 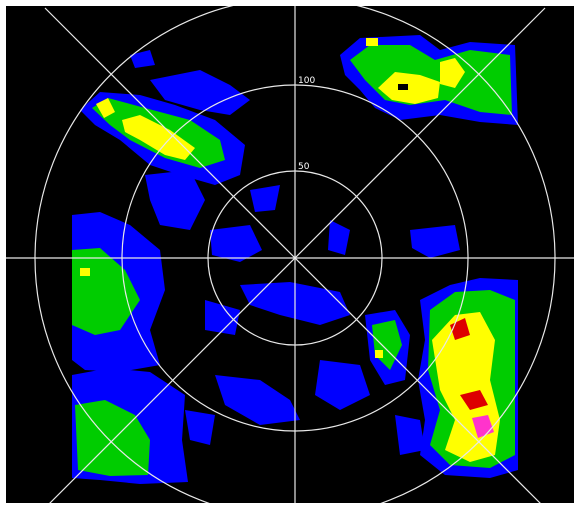 What do you see at coordinates (403, 87) in the screenshot?
I see `echo-gap` at bounding box center [403, 87].